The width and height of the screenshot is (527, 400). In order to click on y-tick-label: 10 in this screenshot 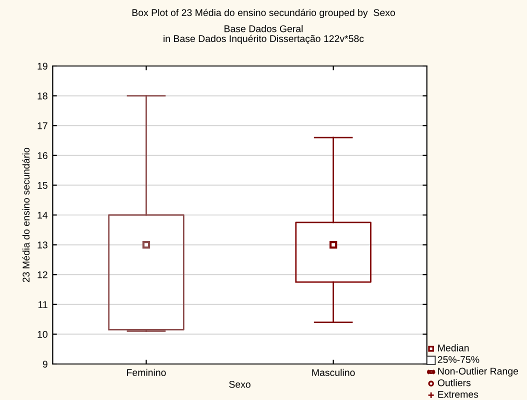, I will do `click(43, 334)`.